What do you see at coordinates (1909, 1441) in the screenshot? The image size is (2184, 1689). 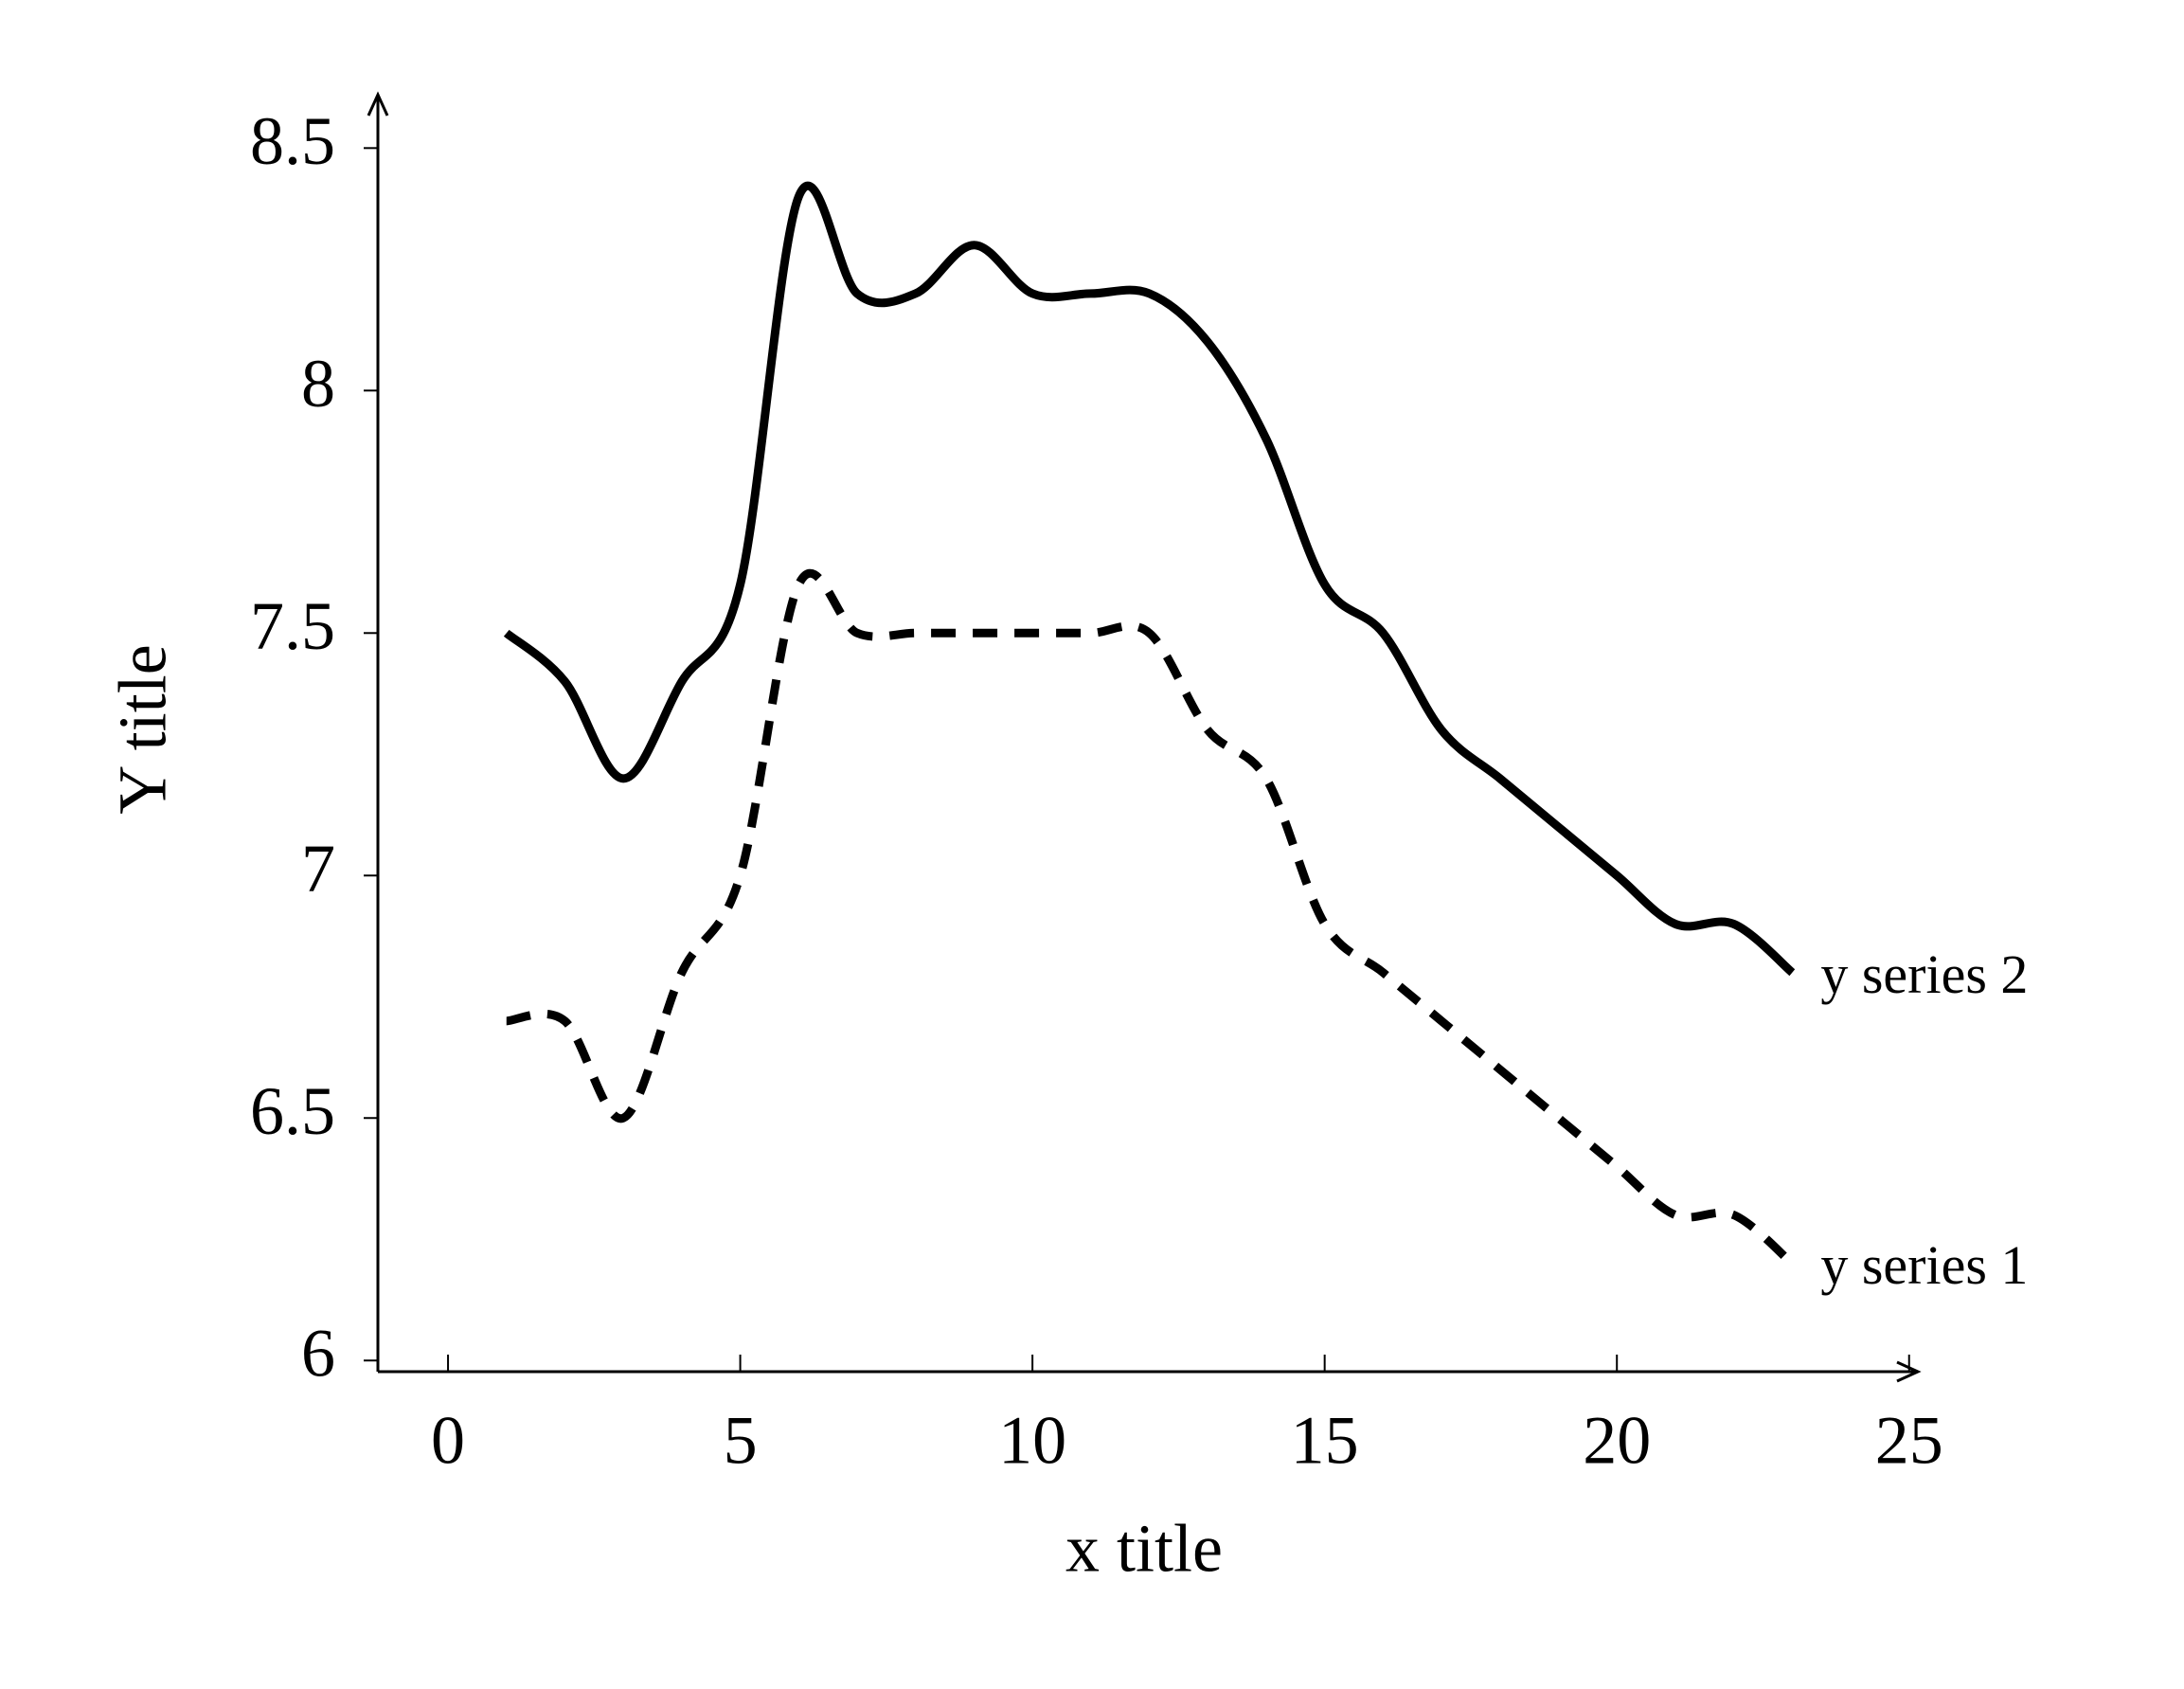 I see `x-tick-label: 25` at bounding box center [1909, 1441].